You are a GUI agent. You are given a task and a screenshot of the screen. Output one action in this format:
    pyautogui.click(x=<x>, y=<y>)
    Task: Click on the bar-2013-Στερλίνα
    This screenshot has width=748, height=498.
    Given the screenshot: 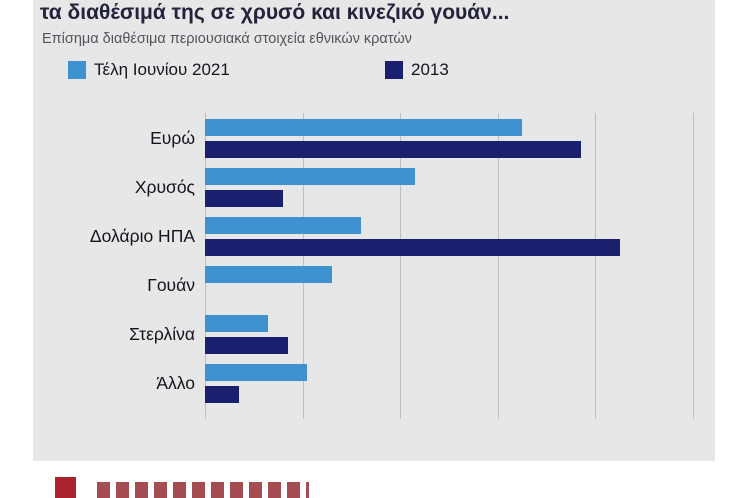 What is the action you would take?
    pyautogui.click(x=246, y=345)
    